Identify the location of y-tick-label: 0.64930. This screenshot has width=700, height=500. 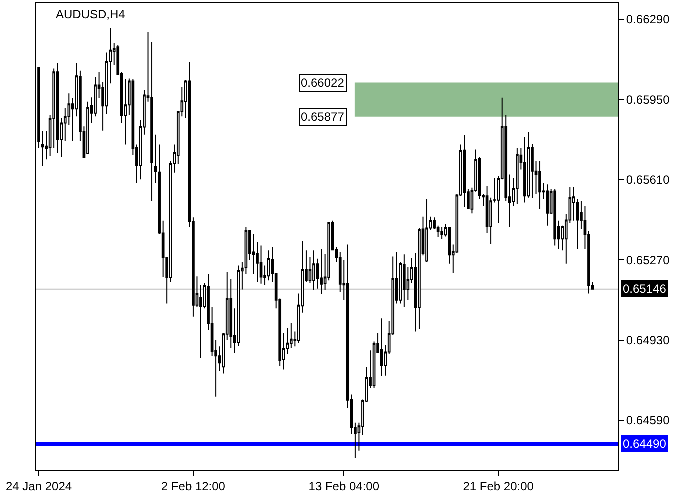
(648, 340).